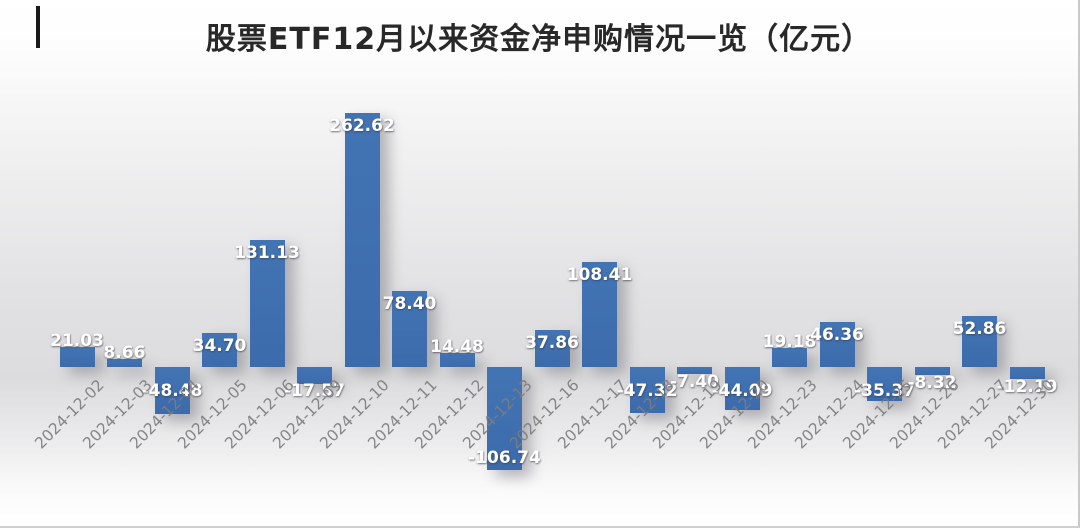  What do you see at coordinates (307, 414) in the screenshot?
I see `x-axis-tick-label: 2024-12-09` at bounding box center [307, 414].